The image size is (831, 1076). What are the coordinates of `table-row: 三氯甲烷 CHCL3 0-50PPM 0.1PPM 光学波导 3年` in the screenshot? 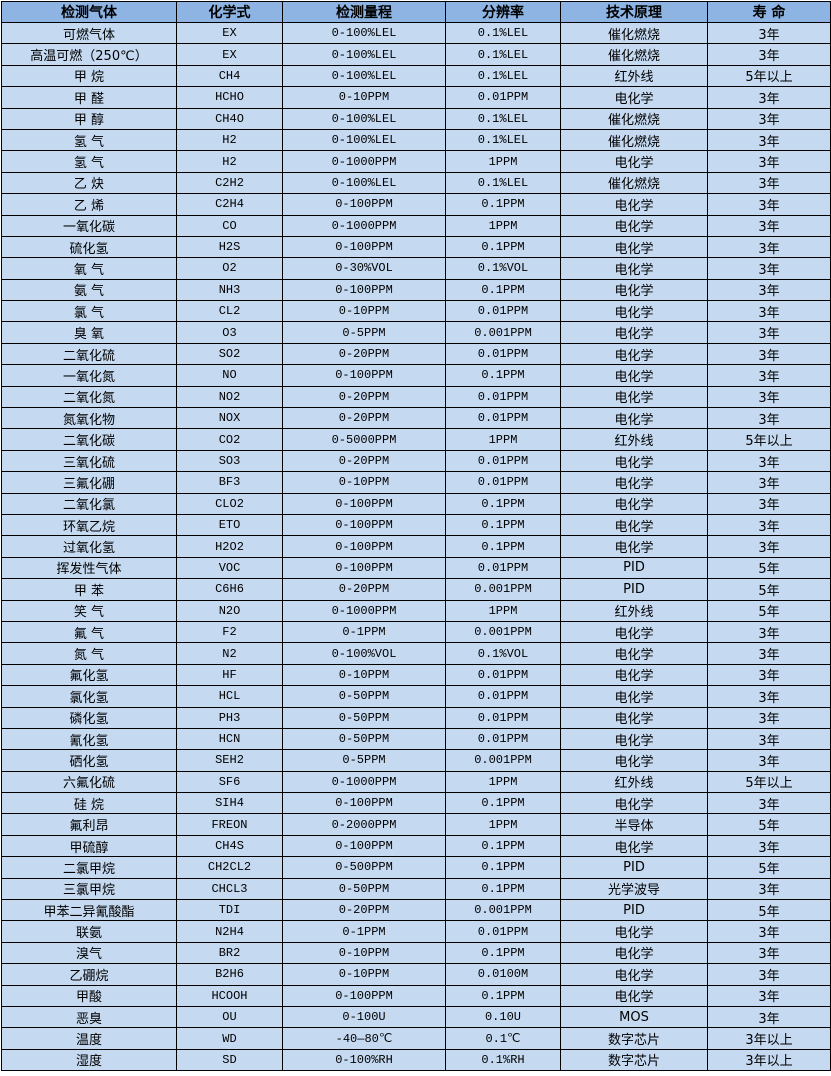 It's located at (416, 889).